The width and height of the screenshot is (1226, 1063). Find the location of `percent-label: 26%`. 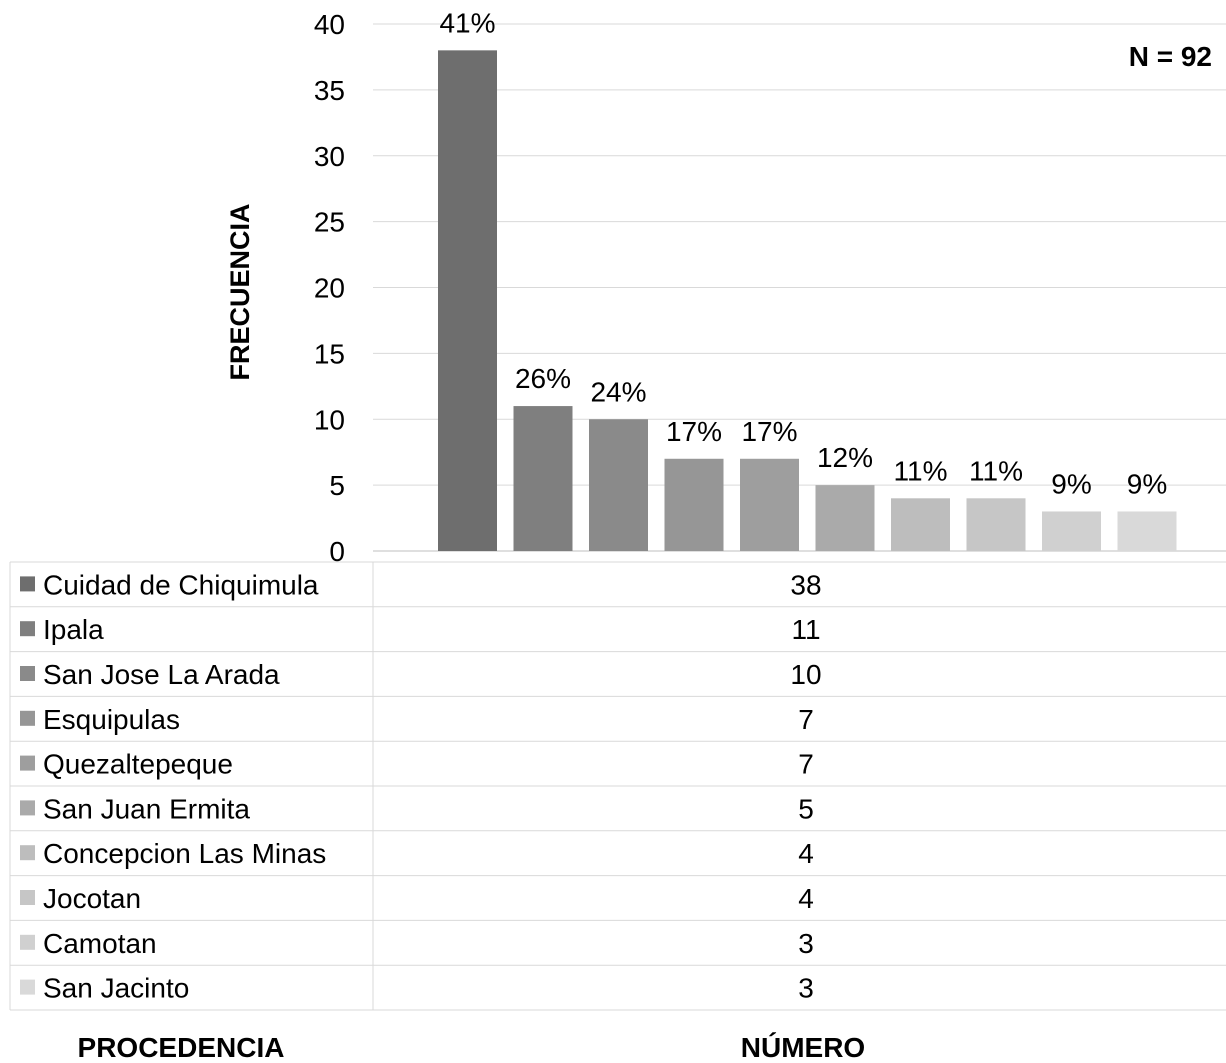

percent-label: 26% is located at coordinates (543, 378).